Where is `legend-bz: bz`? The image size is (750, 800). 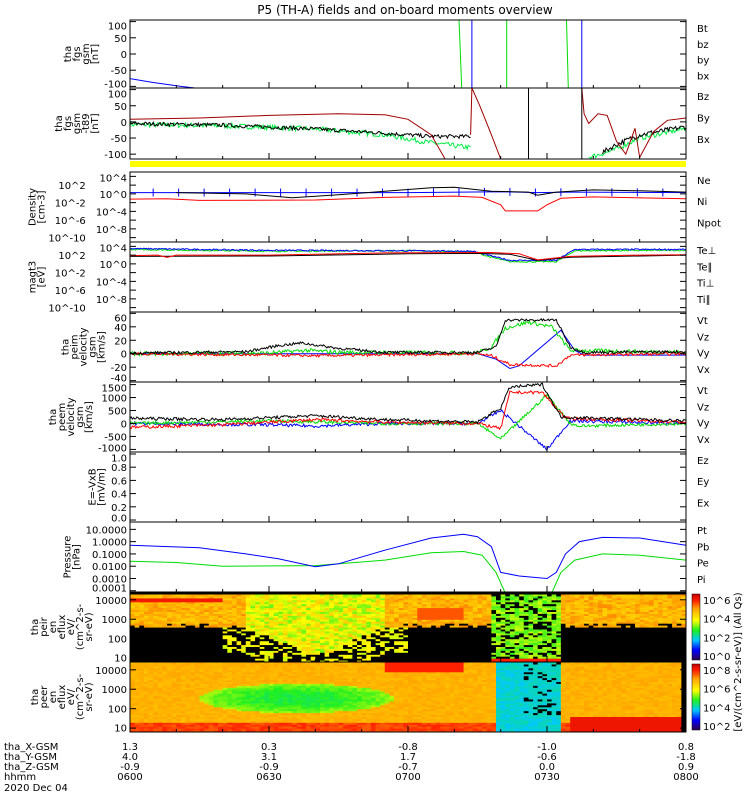 legend-bz: bz is located at coordinates (703, 45).